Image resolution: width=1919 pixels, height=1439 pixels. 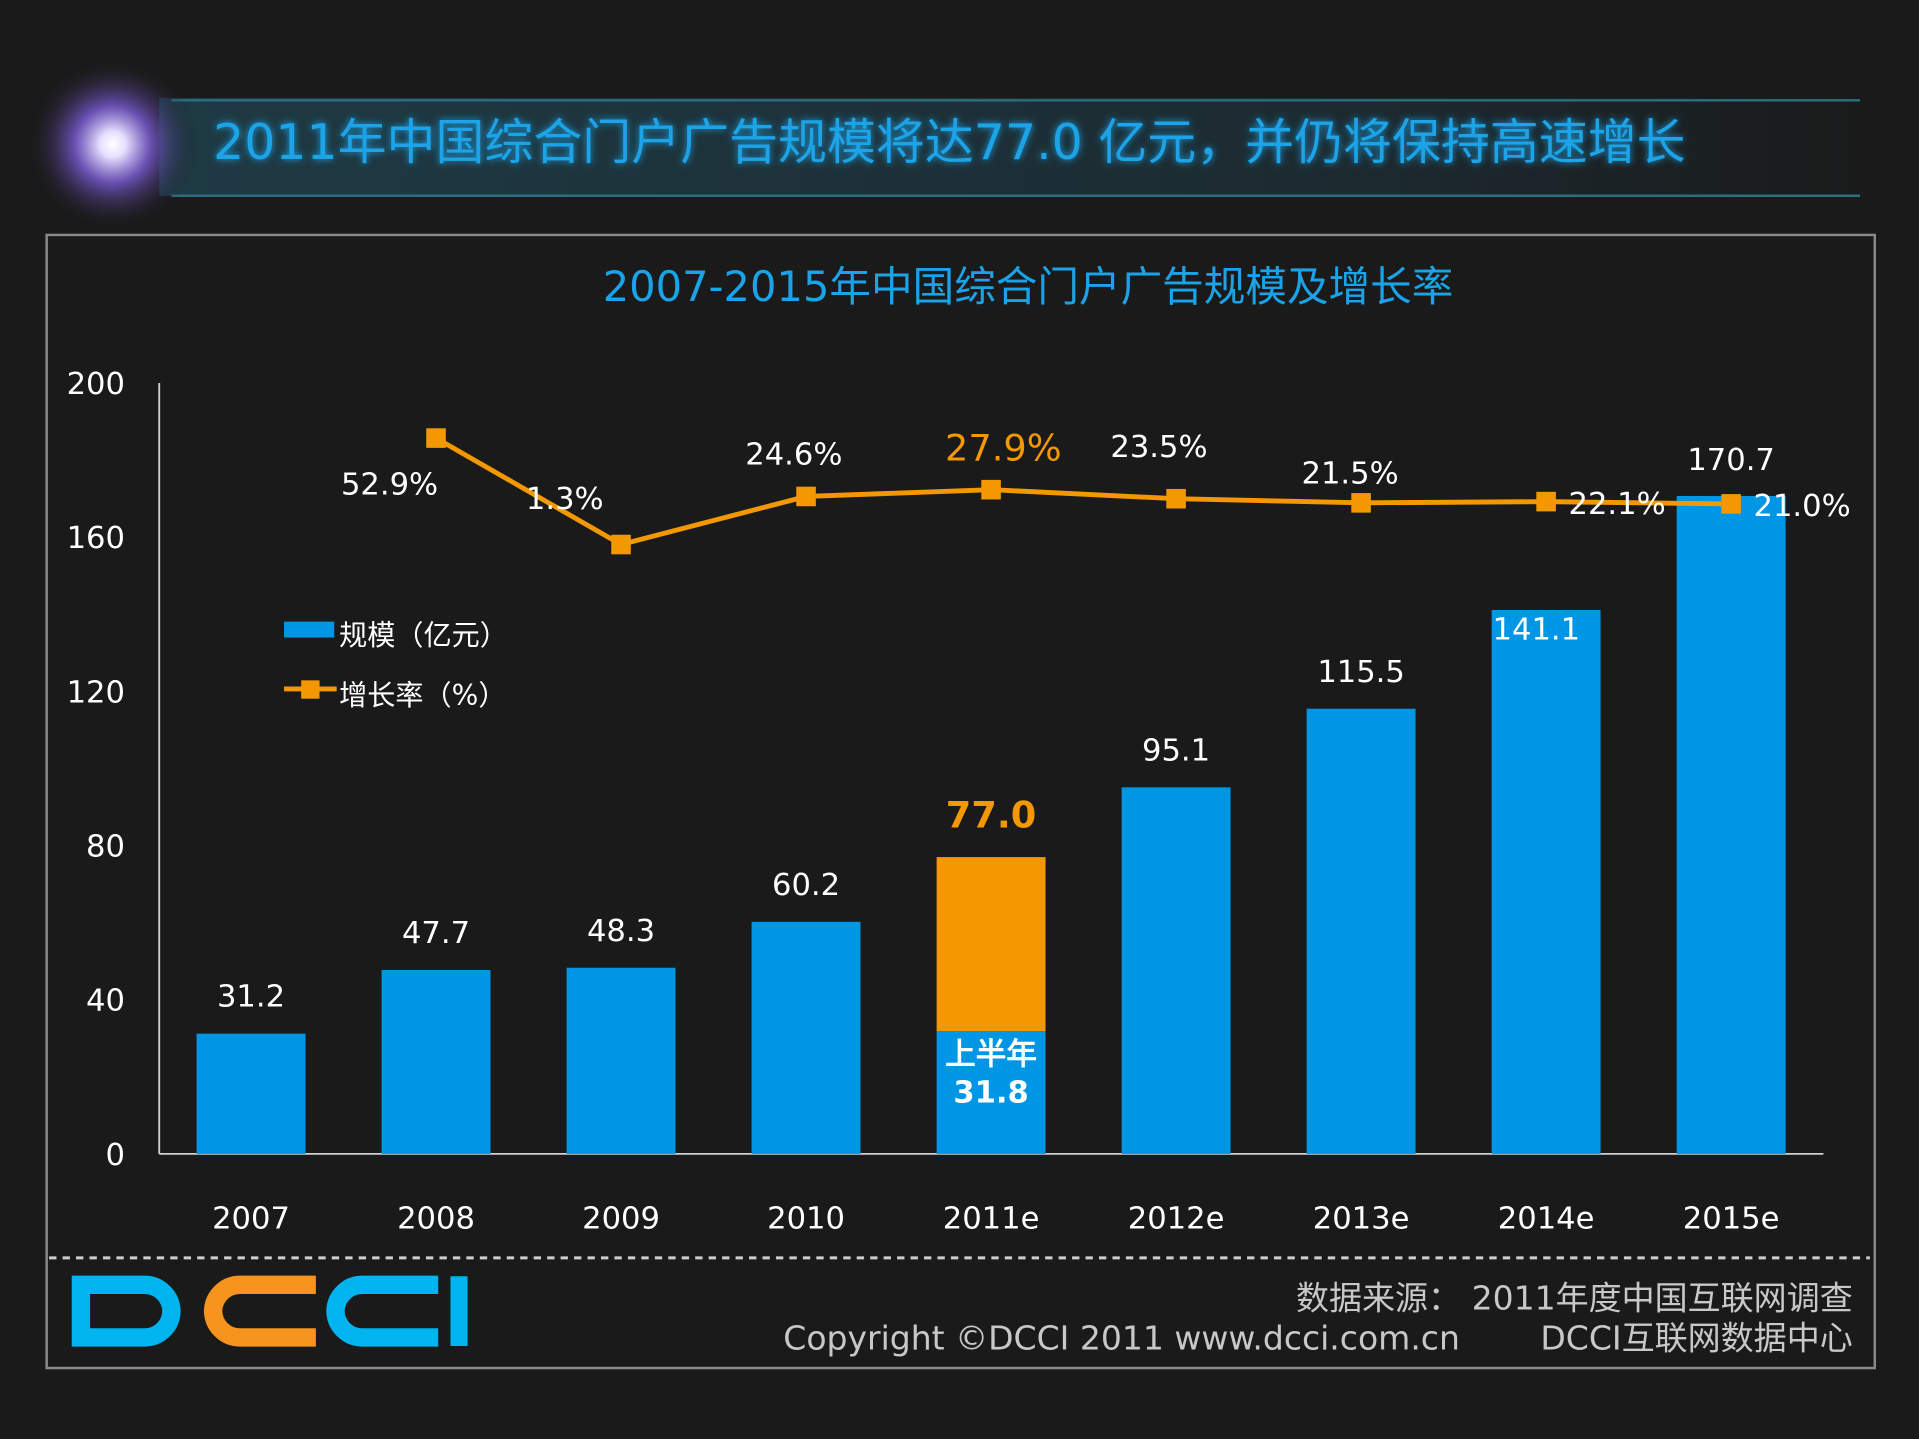 What do you see at coordinates (96, 538) in the screenshot?
I see `y-tick-label: 160` at bounding box center [96, 538].